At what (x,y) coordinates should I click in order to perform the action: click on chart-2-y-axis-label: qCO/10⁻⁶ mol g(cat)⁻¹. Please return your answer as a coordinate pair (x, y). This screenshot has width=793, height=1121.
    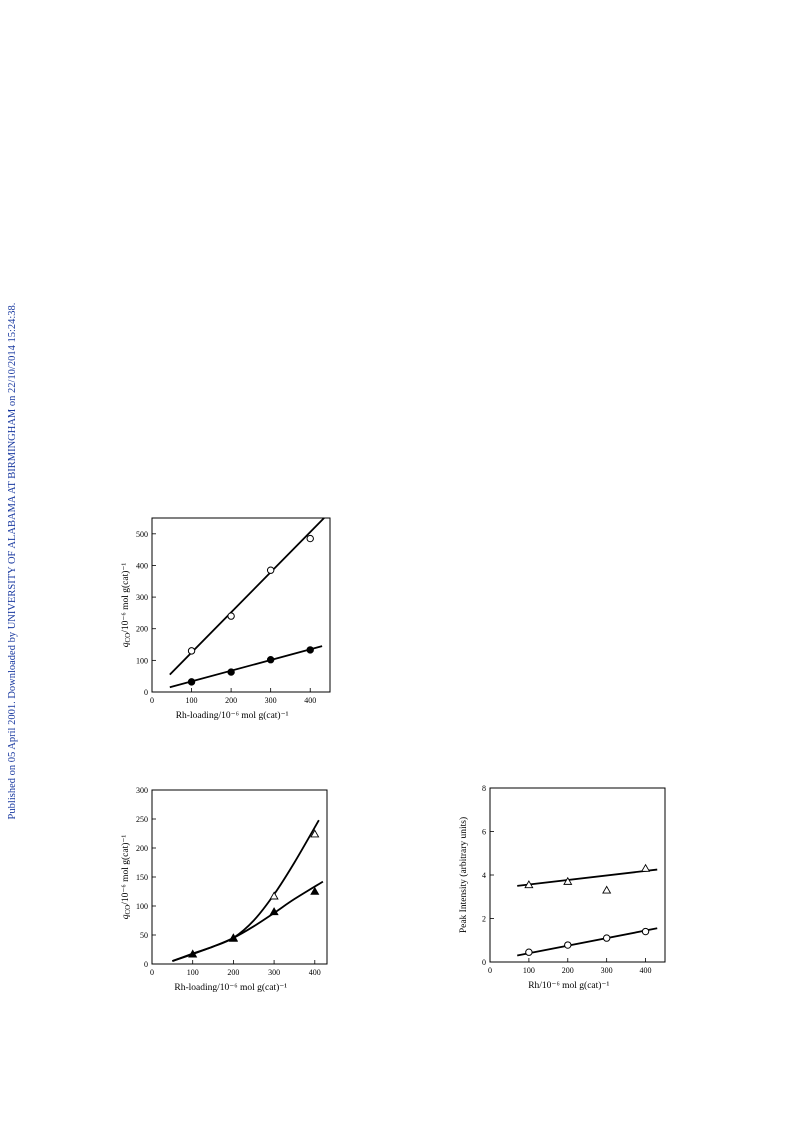
    Looking at the image, I should click on (126, 877).